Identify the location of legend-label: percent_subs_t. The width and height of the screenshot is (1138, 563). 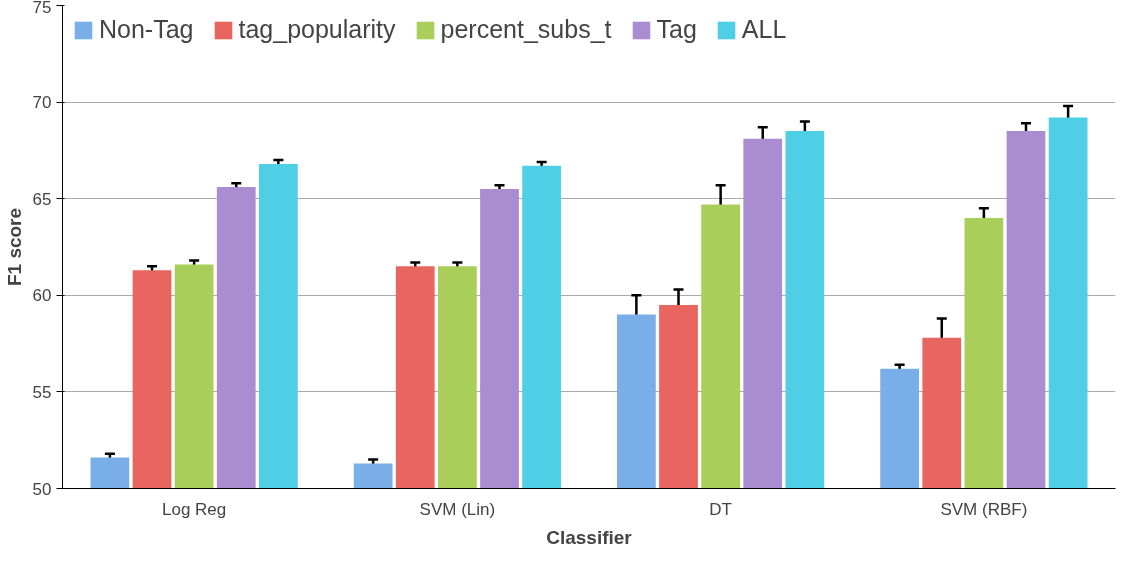
(526, 29).